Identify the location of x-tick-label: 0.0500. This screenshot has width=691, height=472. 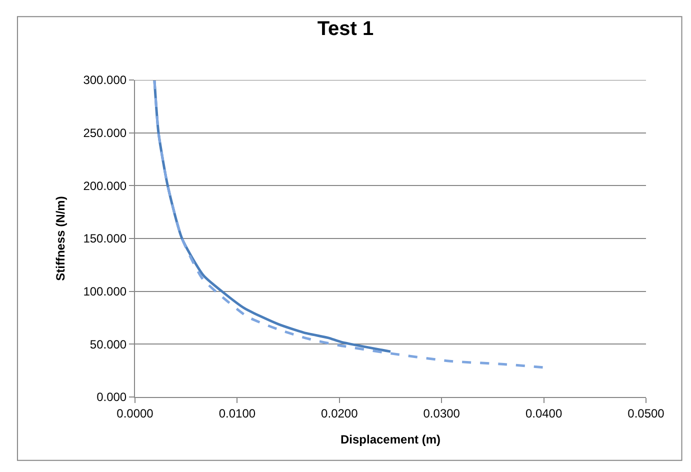
(646, 413).